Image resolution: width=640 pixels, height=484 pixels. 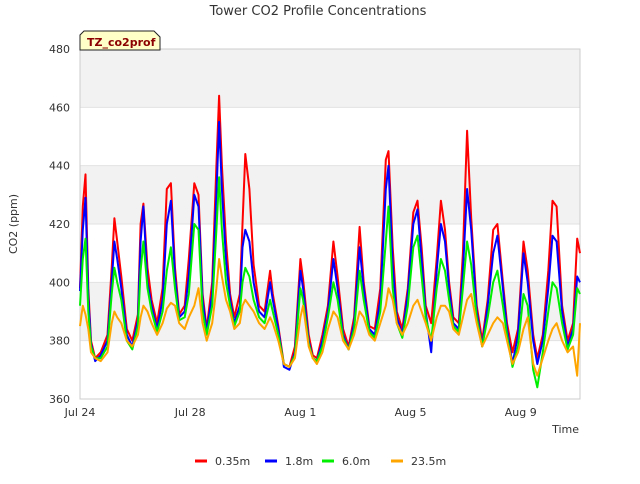 What do you see at coordinates (59, 282) in the screenshot?
I see `y-tick-label: 400` at bounding box center [59, 282].